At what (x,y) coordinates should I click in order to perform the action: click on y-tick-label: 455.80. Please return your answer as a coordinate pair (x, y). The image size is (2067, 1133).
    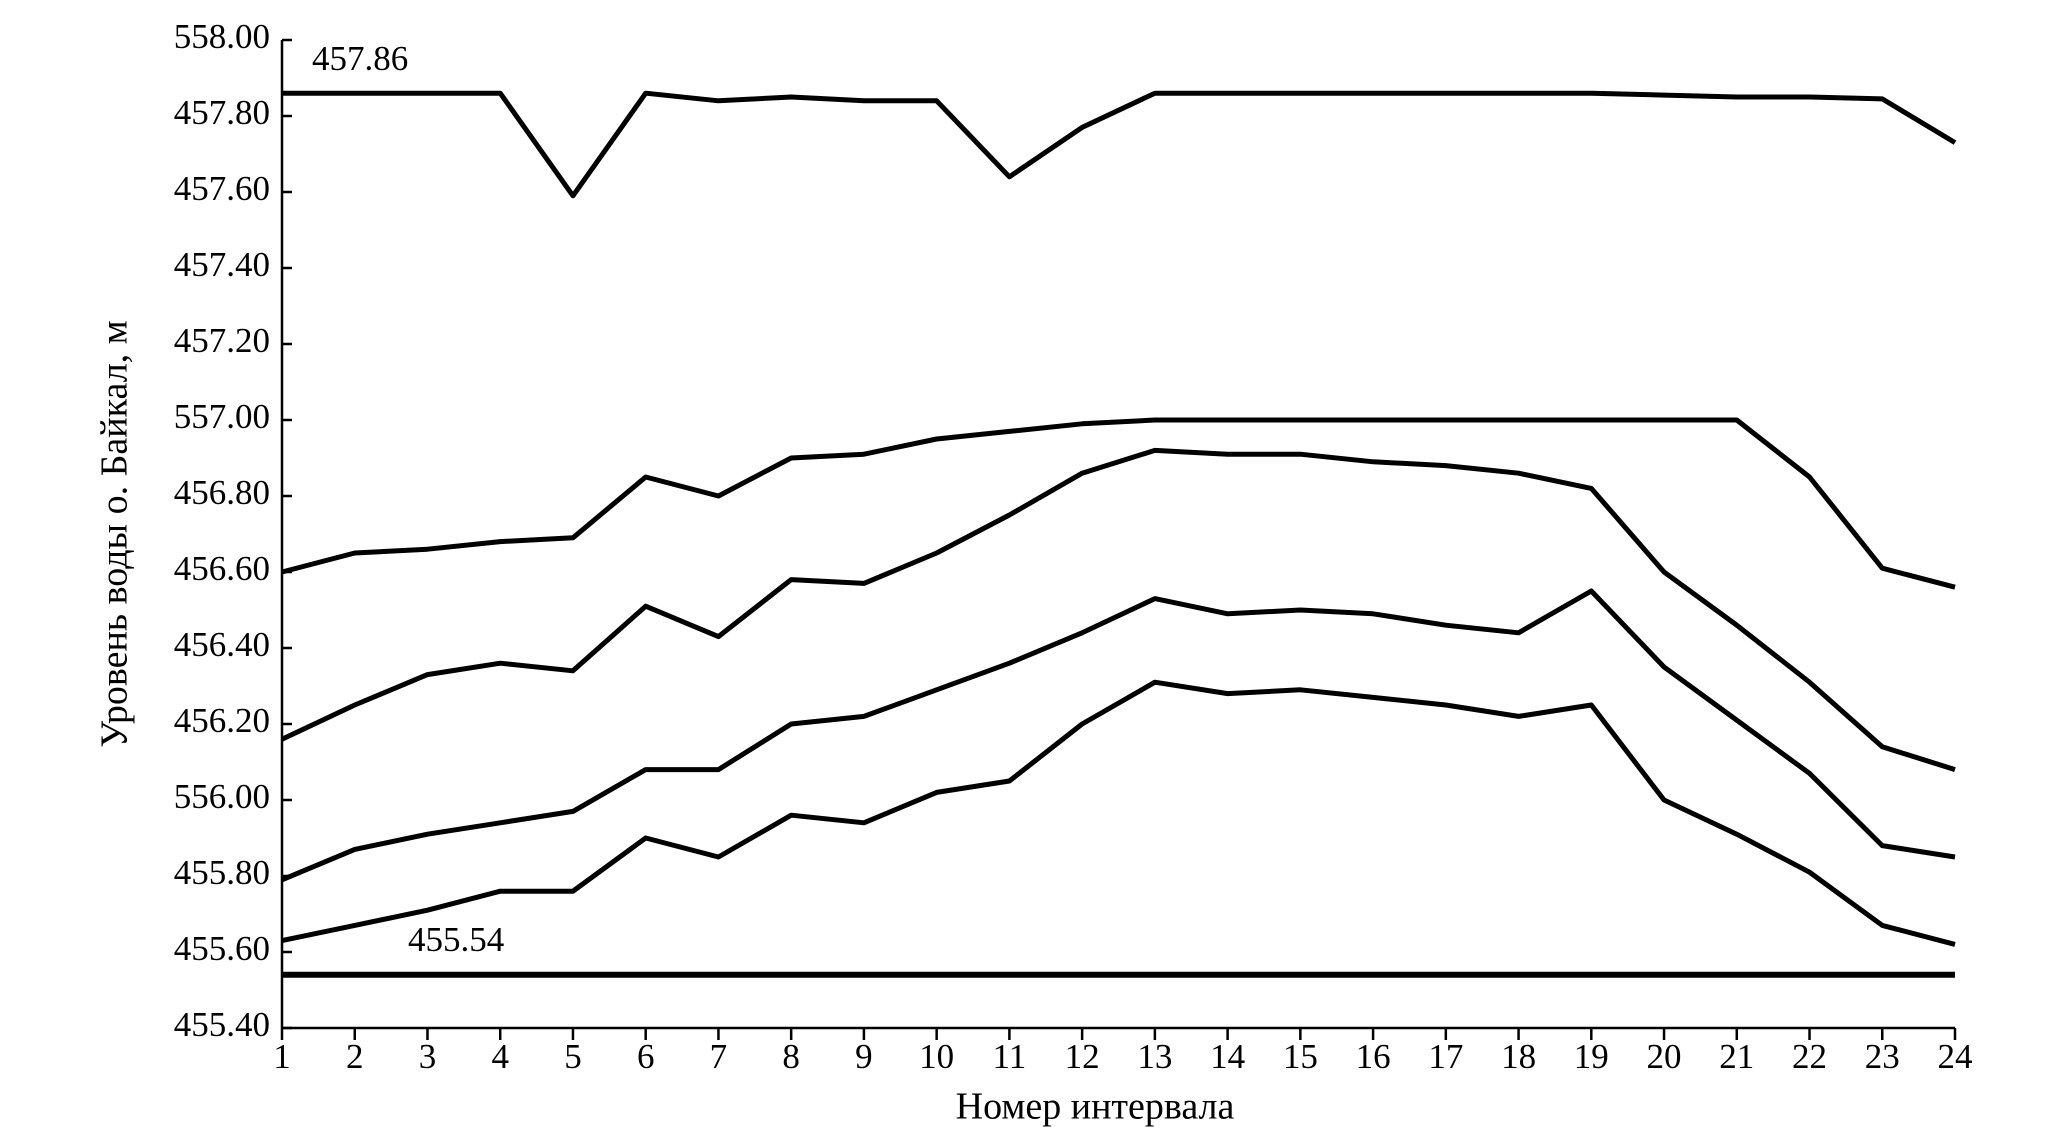
    Looking at the image, I should click on (222, 872).